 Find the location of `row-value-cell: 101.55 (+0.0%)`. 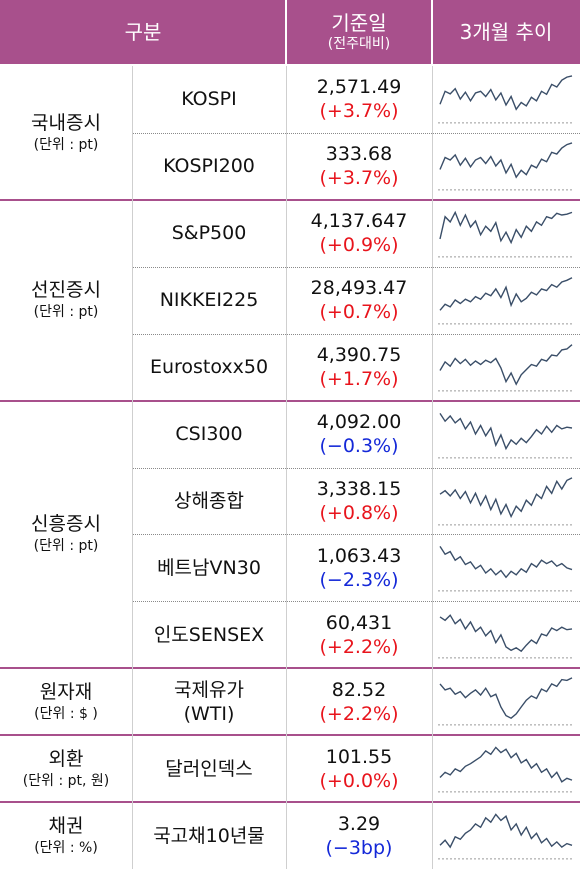

row-value-cell: 101.55 (+0.0%) is located at coordinates (359, 768).